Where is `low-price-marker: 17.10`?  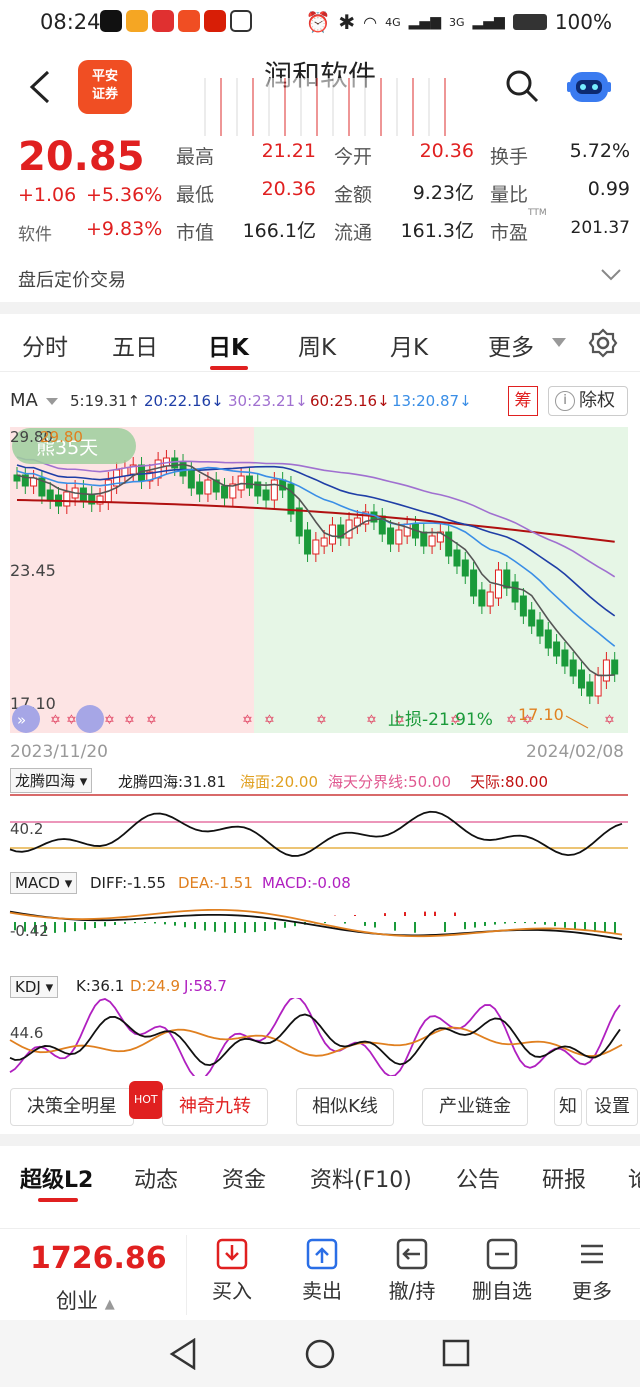 low-price-marker: 17.10 is located at coordinates (541, 714).